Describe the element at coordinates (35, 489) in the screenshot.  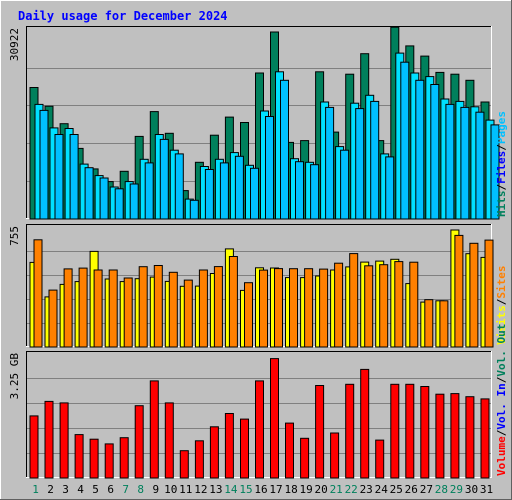
I see `day-label-1: 1` at that location.